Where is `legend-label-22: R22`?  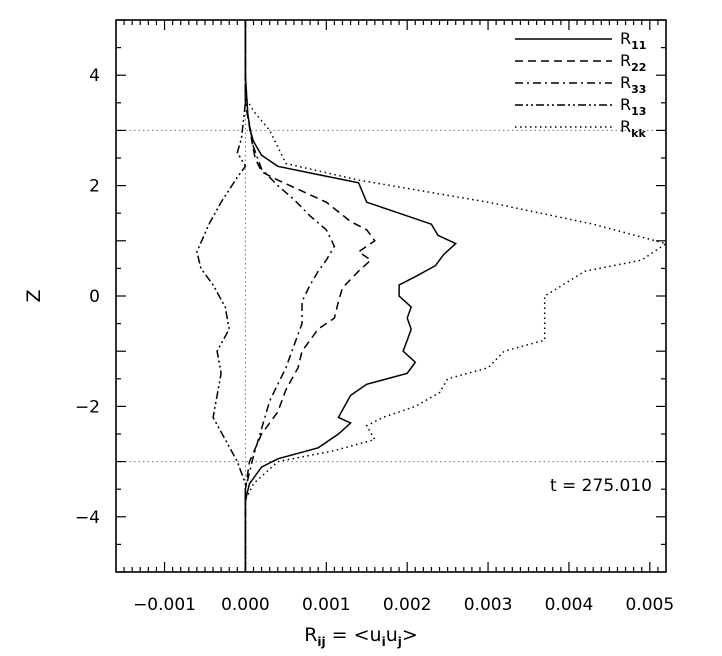
legend-label-22: R22 is located at coordinates (633, 62).